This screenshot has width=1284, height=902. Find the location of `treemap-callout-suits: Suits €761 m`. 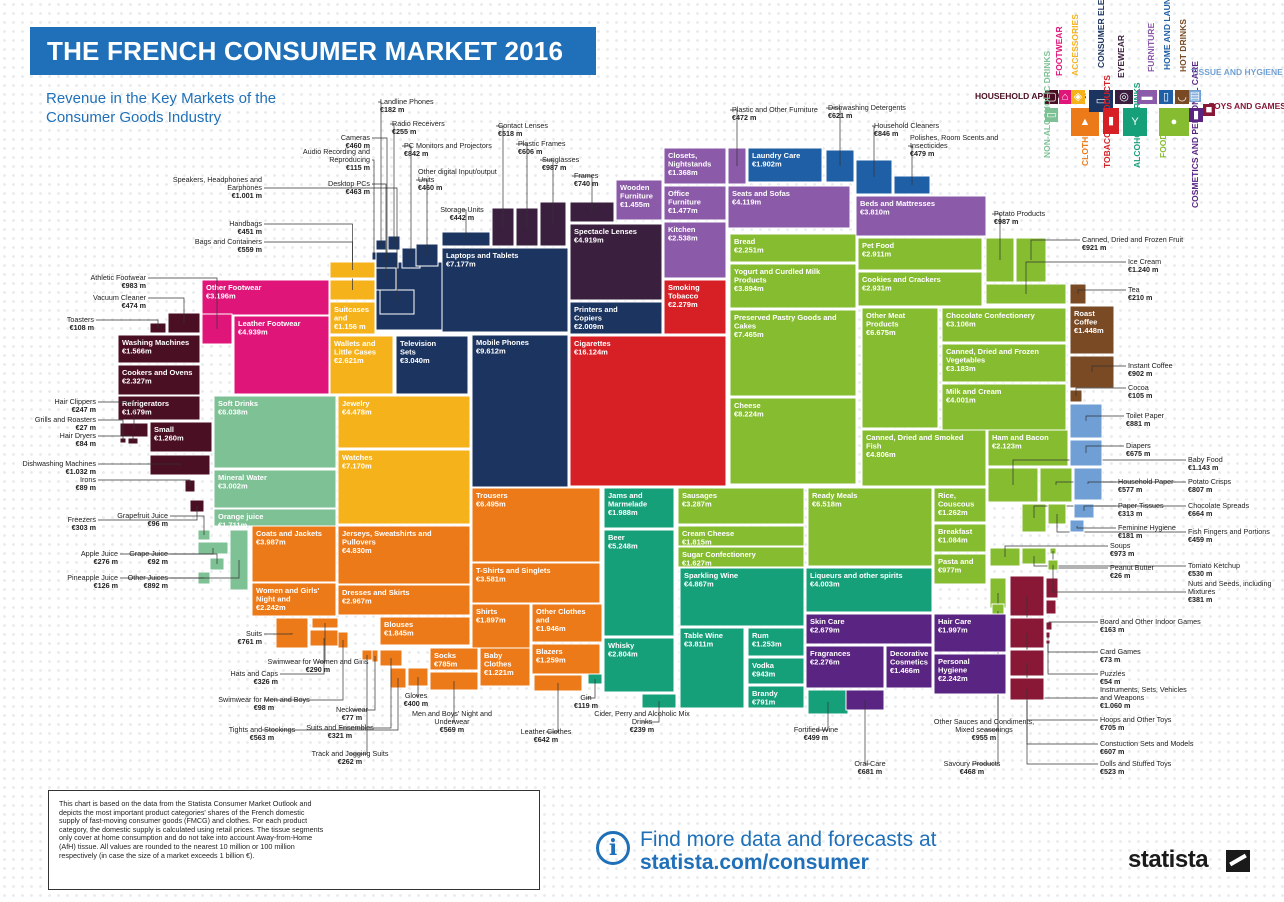

treemap-callout-suits: Suits €761 m is located at coordinates (250, 637).